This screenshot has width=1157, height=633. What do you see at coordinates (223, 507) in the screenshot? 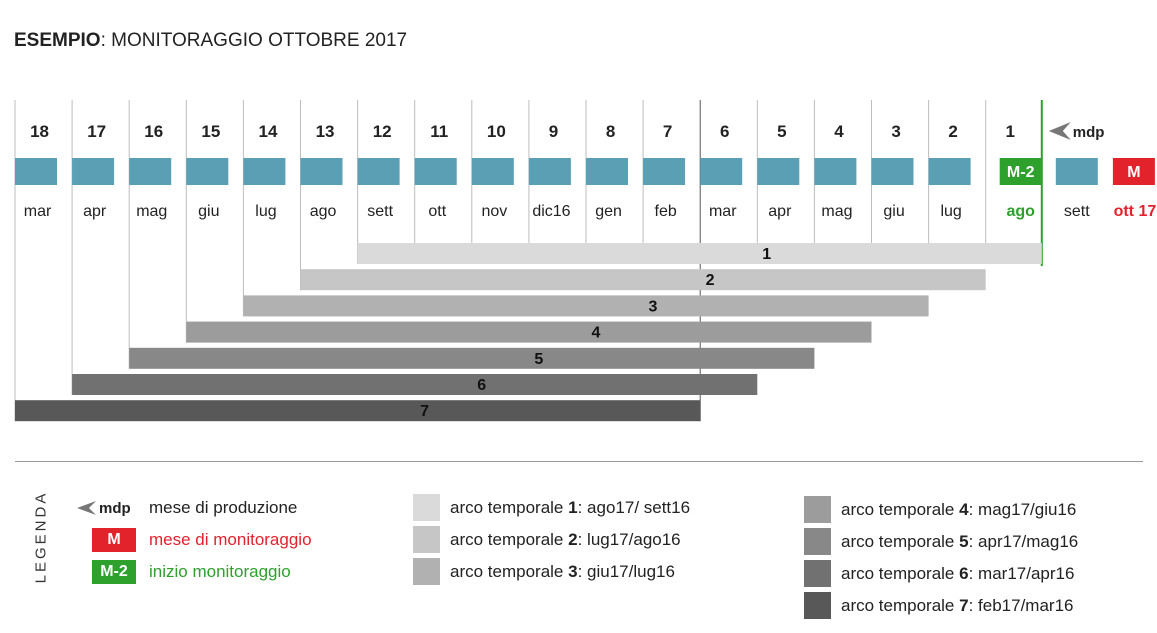
I see `mdp-text: mese di produzione` at bounding box center [223, 507].